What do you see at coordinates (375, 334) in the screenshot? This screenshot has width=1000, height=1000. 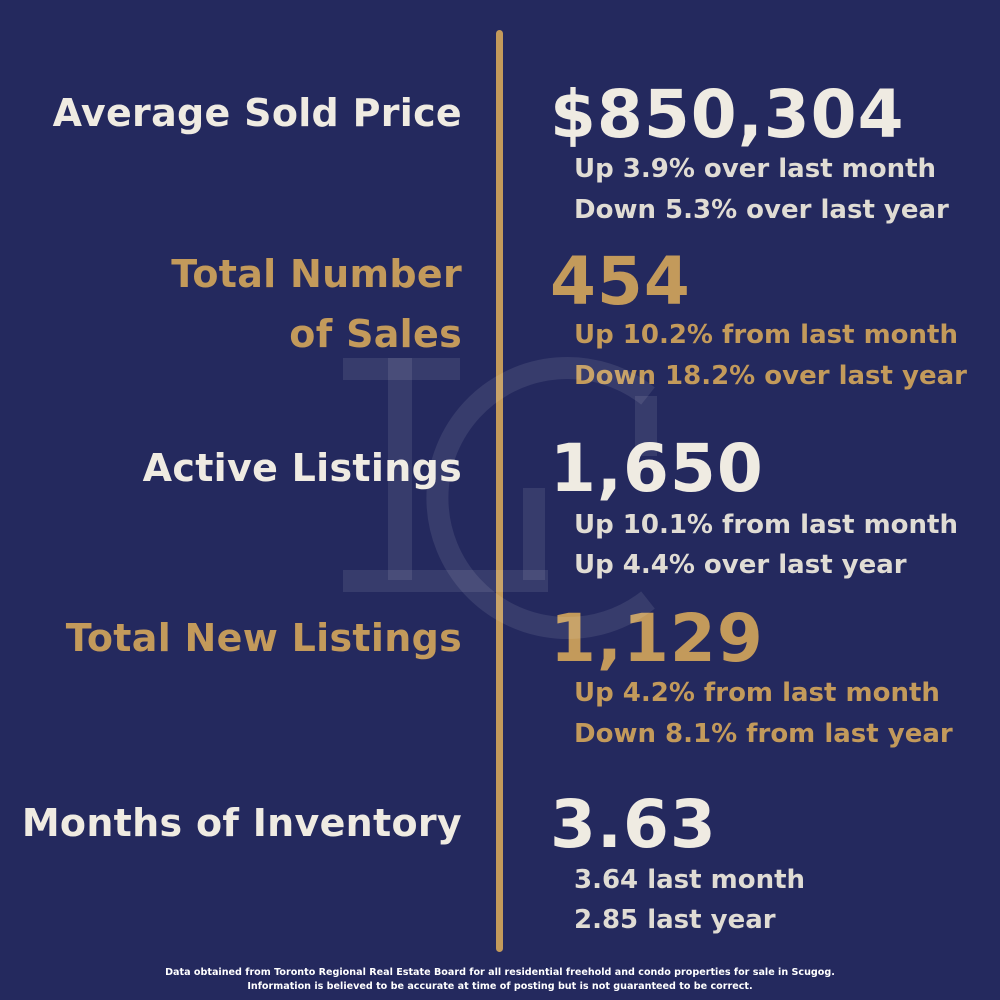 I see `label-total-sales-line2: of Sales` at bounding box center [375, 334].